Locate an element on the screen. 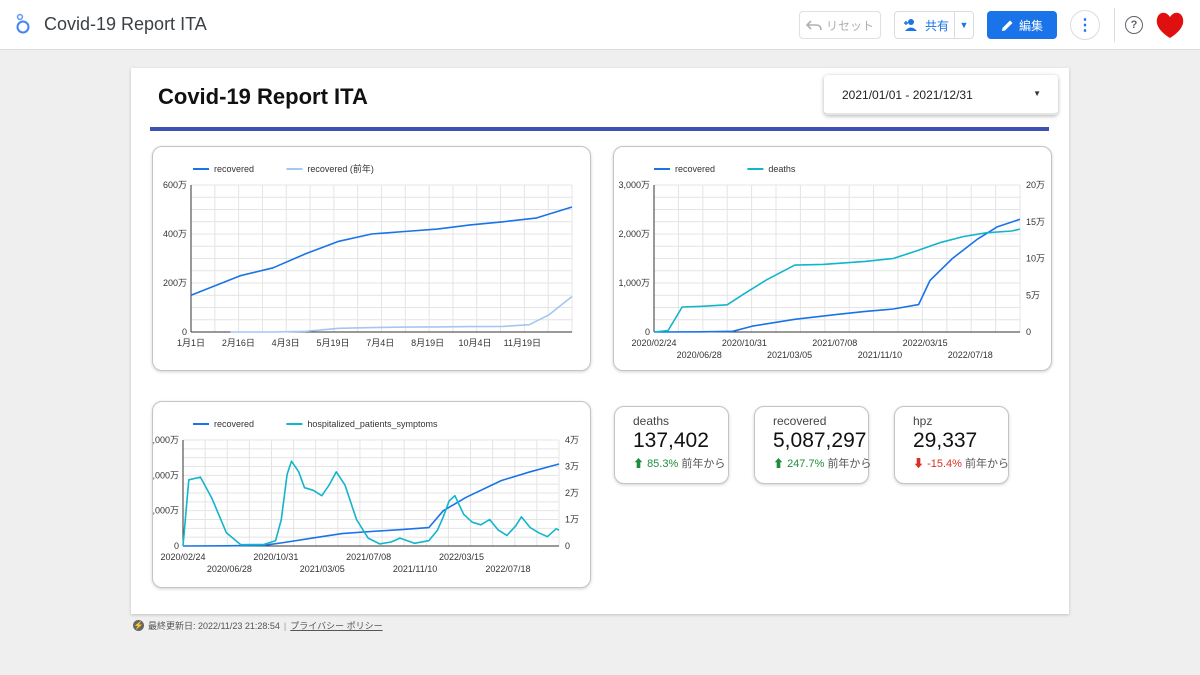  legend-label: hospitalized_patients_symptoms is located at coordinates (372, 424).